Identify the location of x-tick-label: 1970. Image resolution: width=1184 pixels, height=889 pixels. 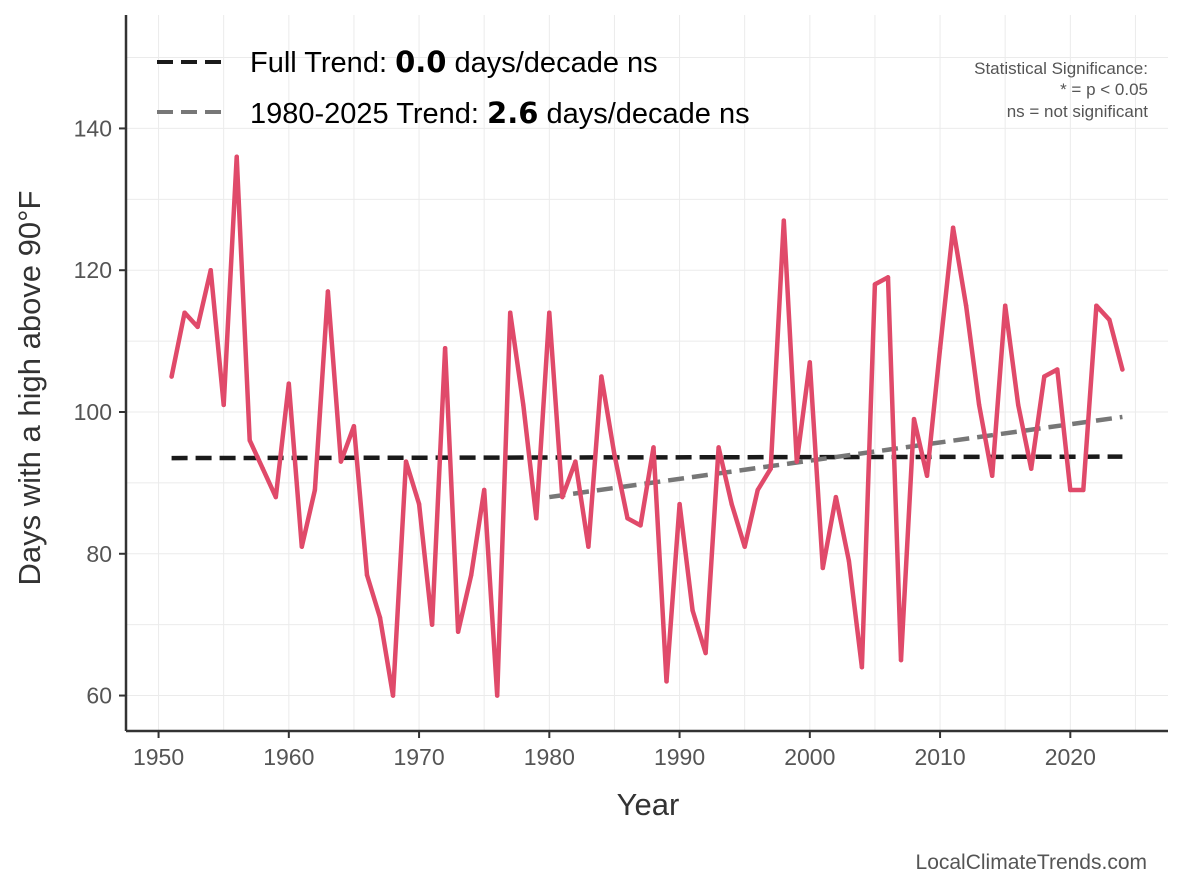
(418, 757).